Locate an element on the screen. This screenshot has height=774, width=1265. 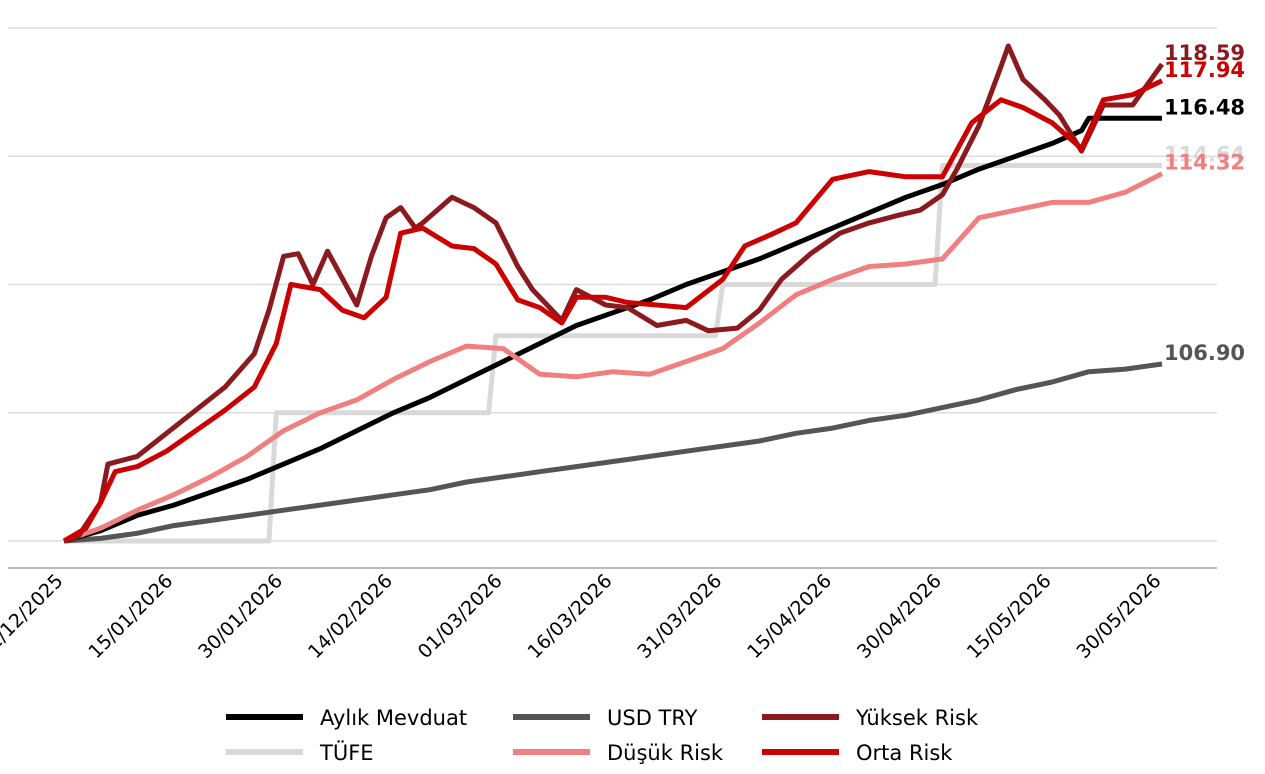
end-label-5: 117.94 is located at coordinates (1204, 70).